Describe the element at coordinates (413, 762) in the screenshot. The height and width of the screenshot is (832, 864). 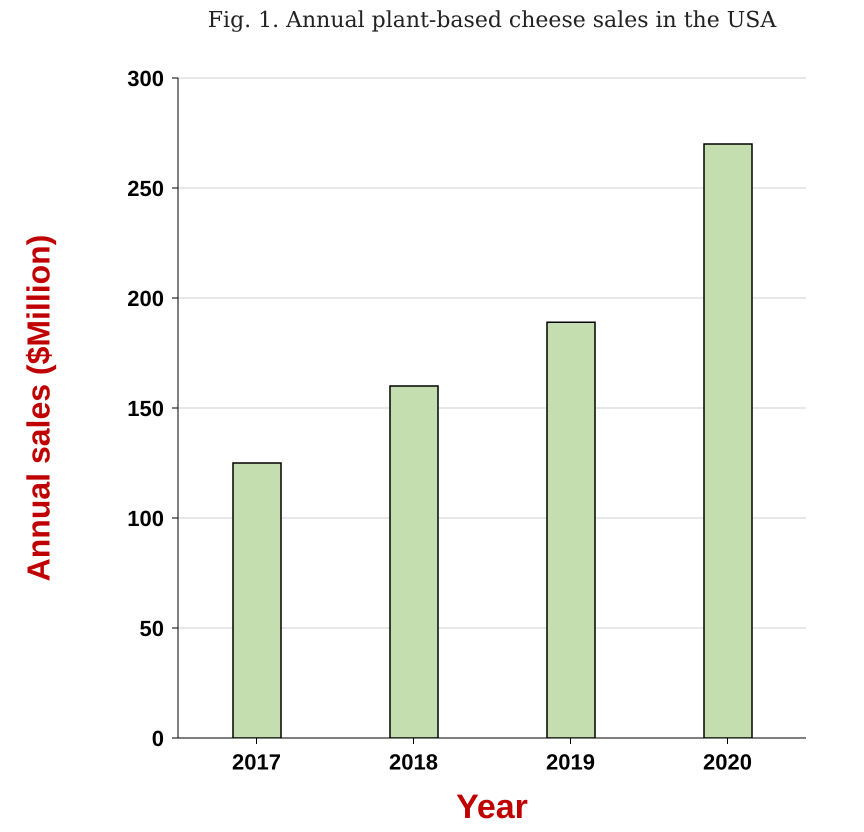
I see `x-tick-label: 2018` at that location.